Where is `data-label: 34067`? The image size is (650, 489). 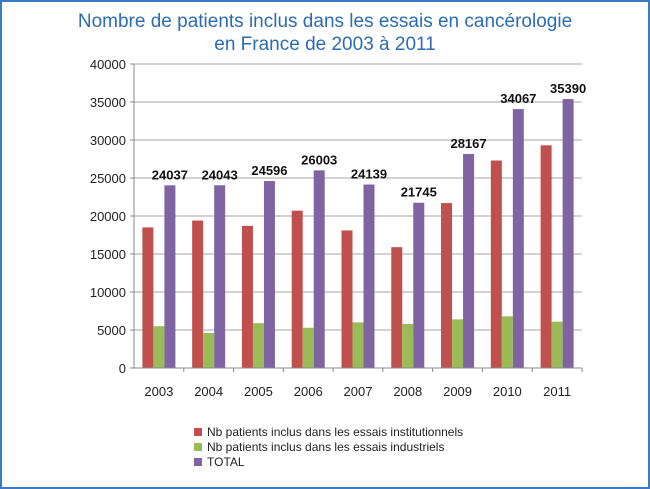
data-label: 34067 is located at coordinates (518, 98).